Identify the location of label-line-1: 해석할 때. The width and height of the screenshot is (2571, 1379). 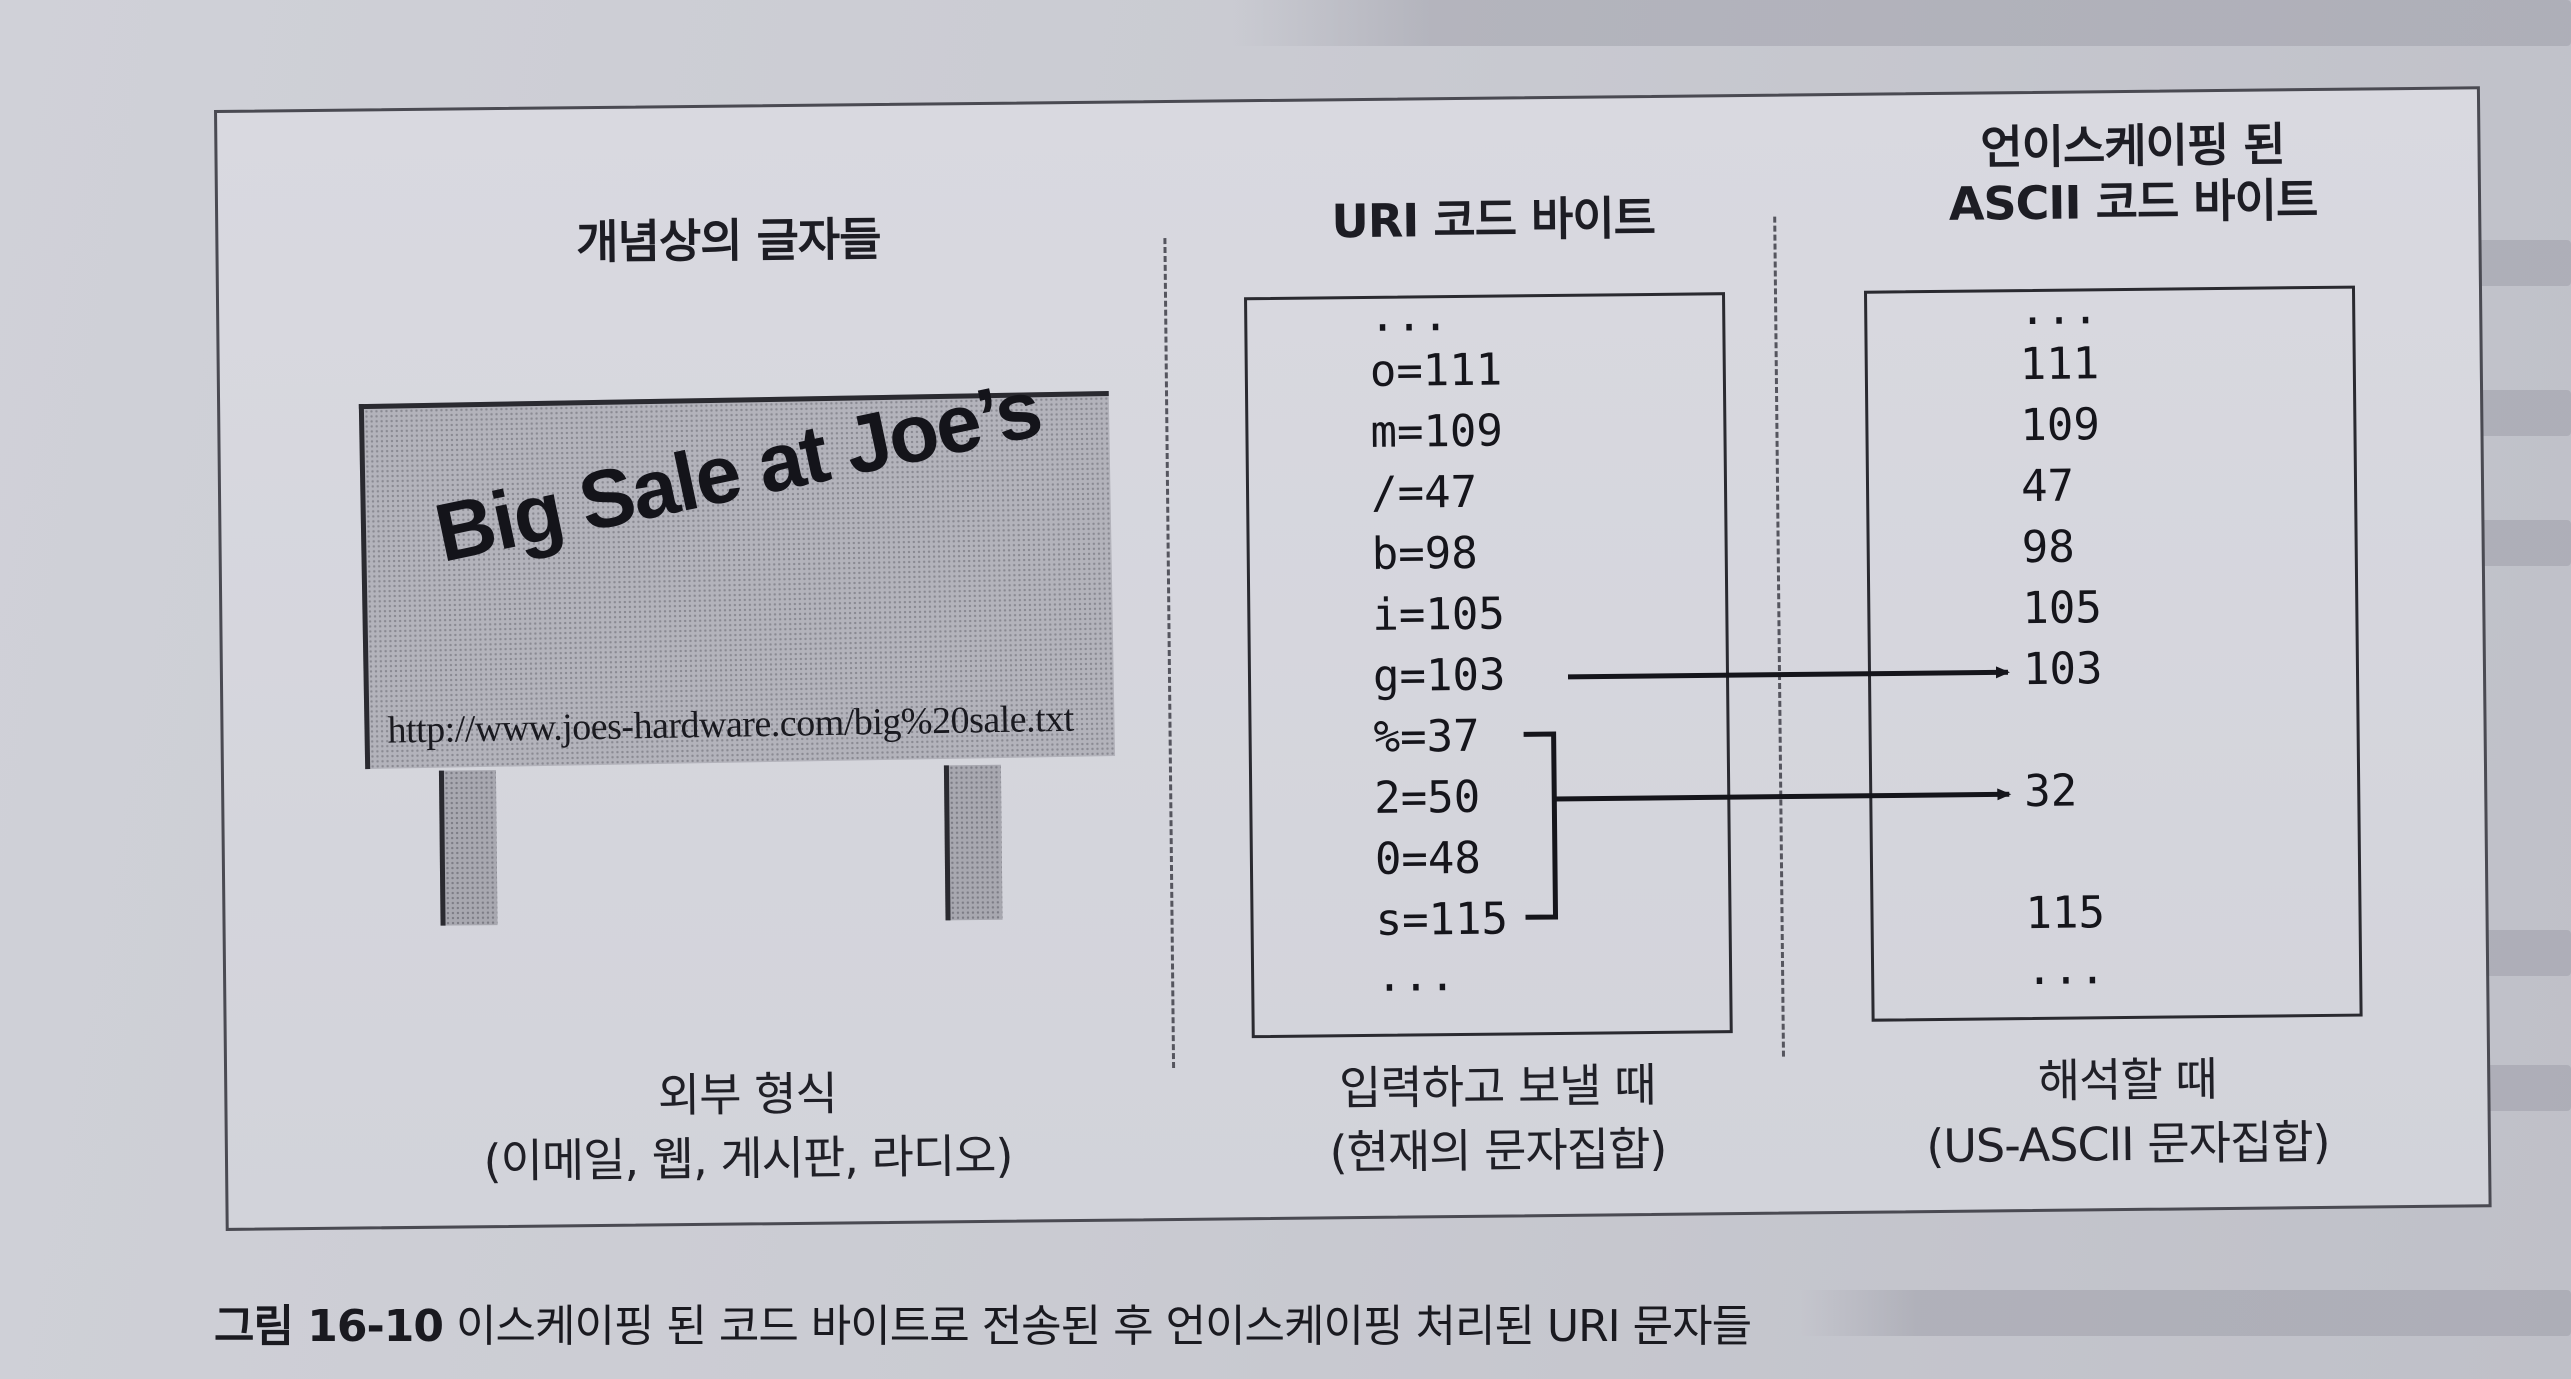
(2127, 1080).